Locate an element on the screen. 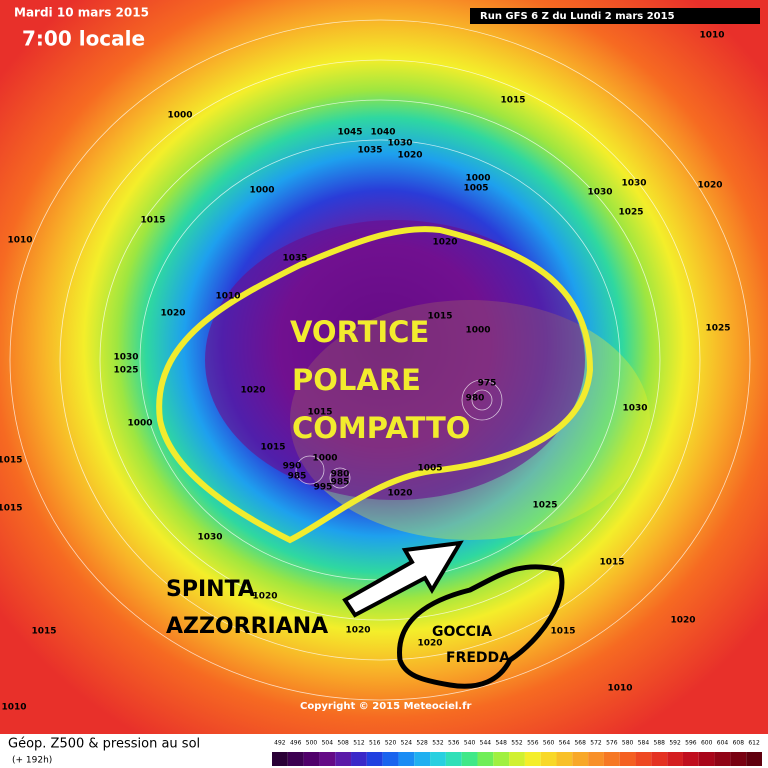 This screenshot has height=768, width=768. run: Run GFS 6 Z du Lundi 2 mars 2015 is located at coordinates (577, 16).